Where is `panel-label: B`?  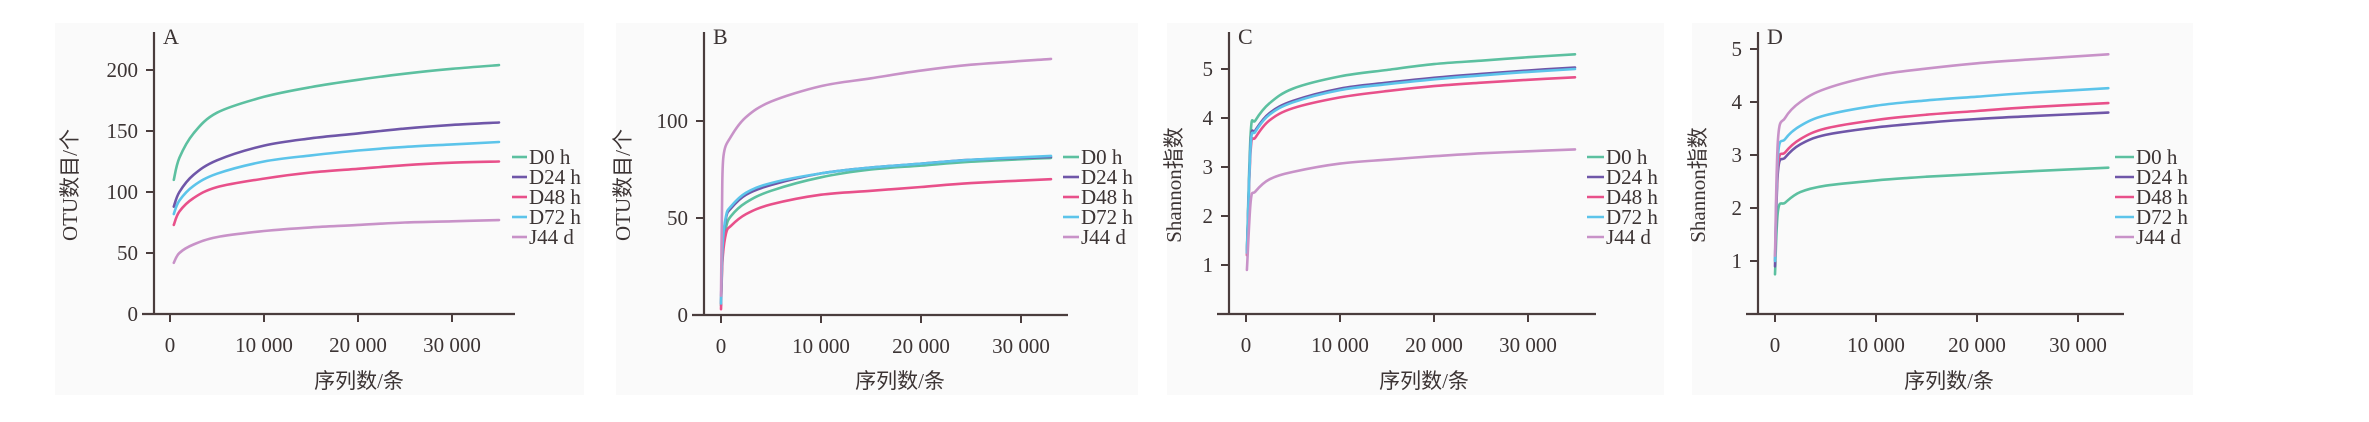
panel-label: B is located at coordinates (720, 36).